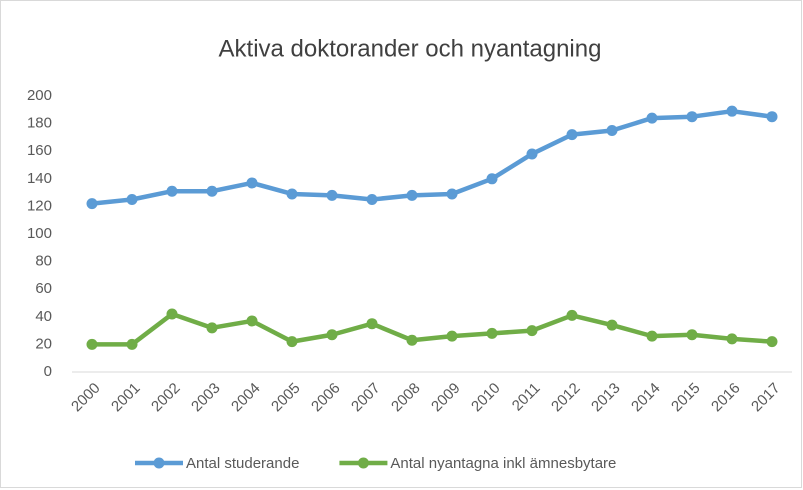 This screenshot has width=803, height=490. Describe the element at coordinates (48, 371) in the screenshot. I see `y-tick-label: 0` at that location.